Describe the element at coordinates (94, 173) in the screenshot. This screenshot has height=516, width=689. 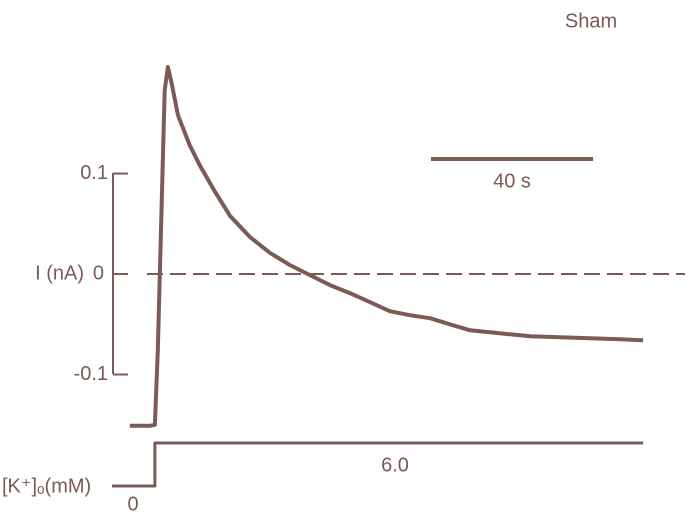
I see `y-tick-label: 0.1` at that location.